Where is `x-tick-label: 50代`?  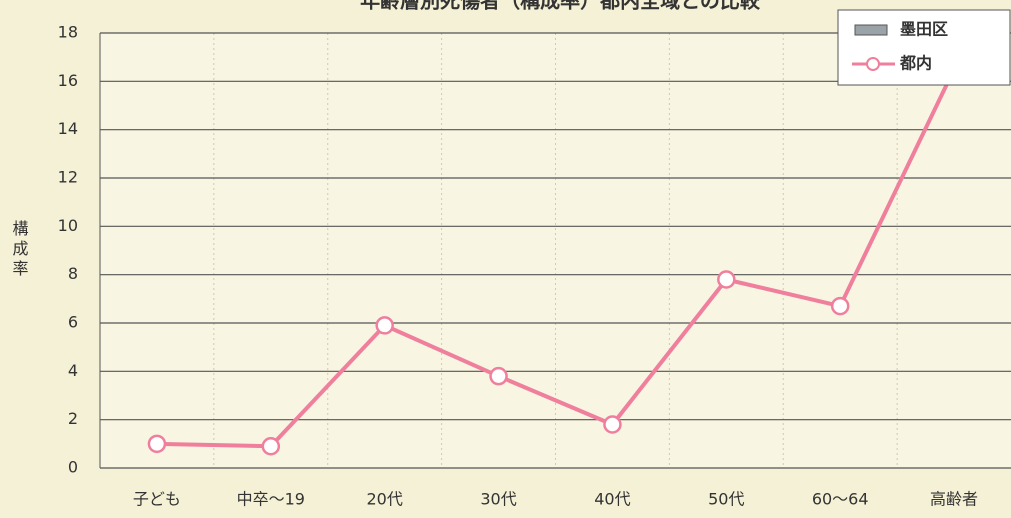 x-tick-label: 50代 is located at coordinates (726, 499).